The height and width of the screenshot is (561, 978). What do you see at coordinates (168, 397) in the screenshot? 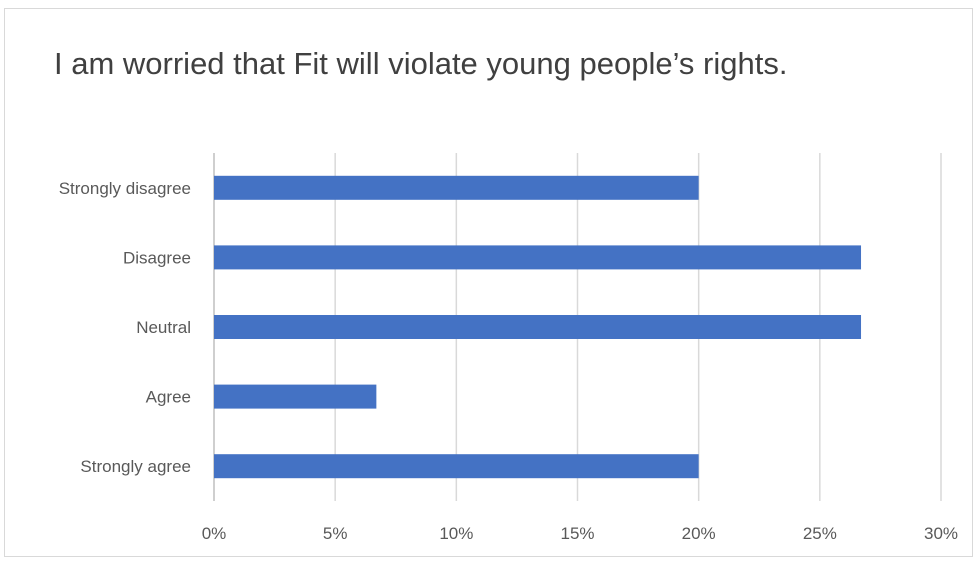
I see `category-label: Agree` at bounding box center [168, 397].